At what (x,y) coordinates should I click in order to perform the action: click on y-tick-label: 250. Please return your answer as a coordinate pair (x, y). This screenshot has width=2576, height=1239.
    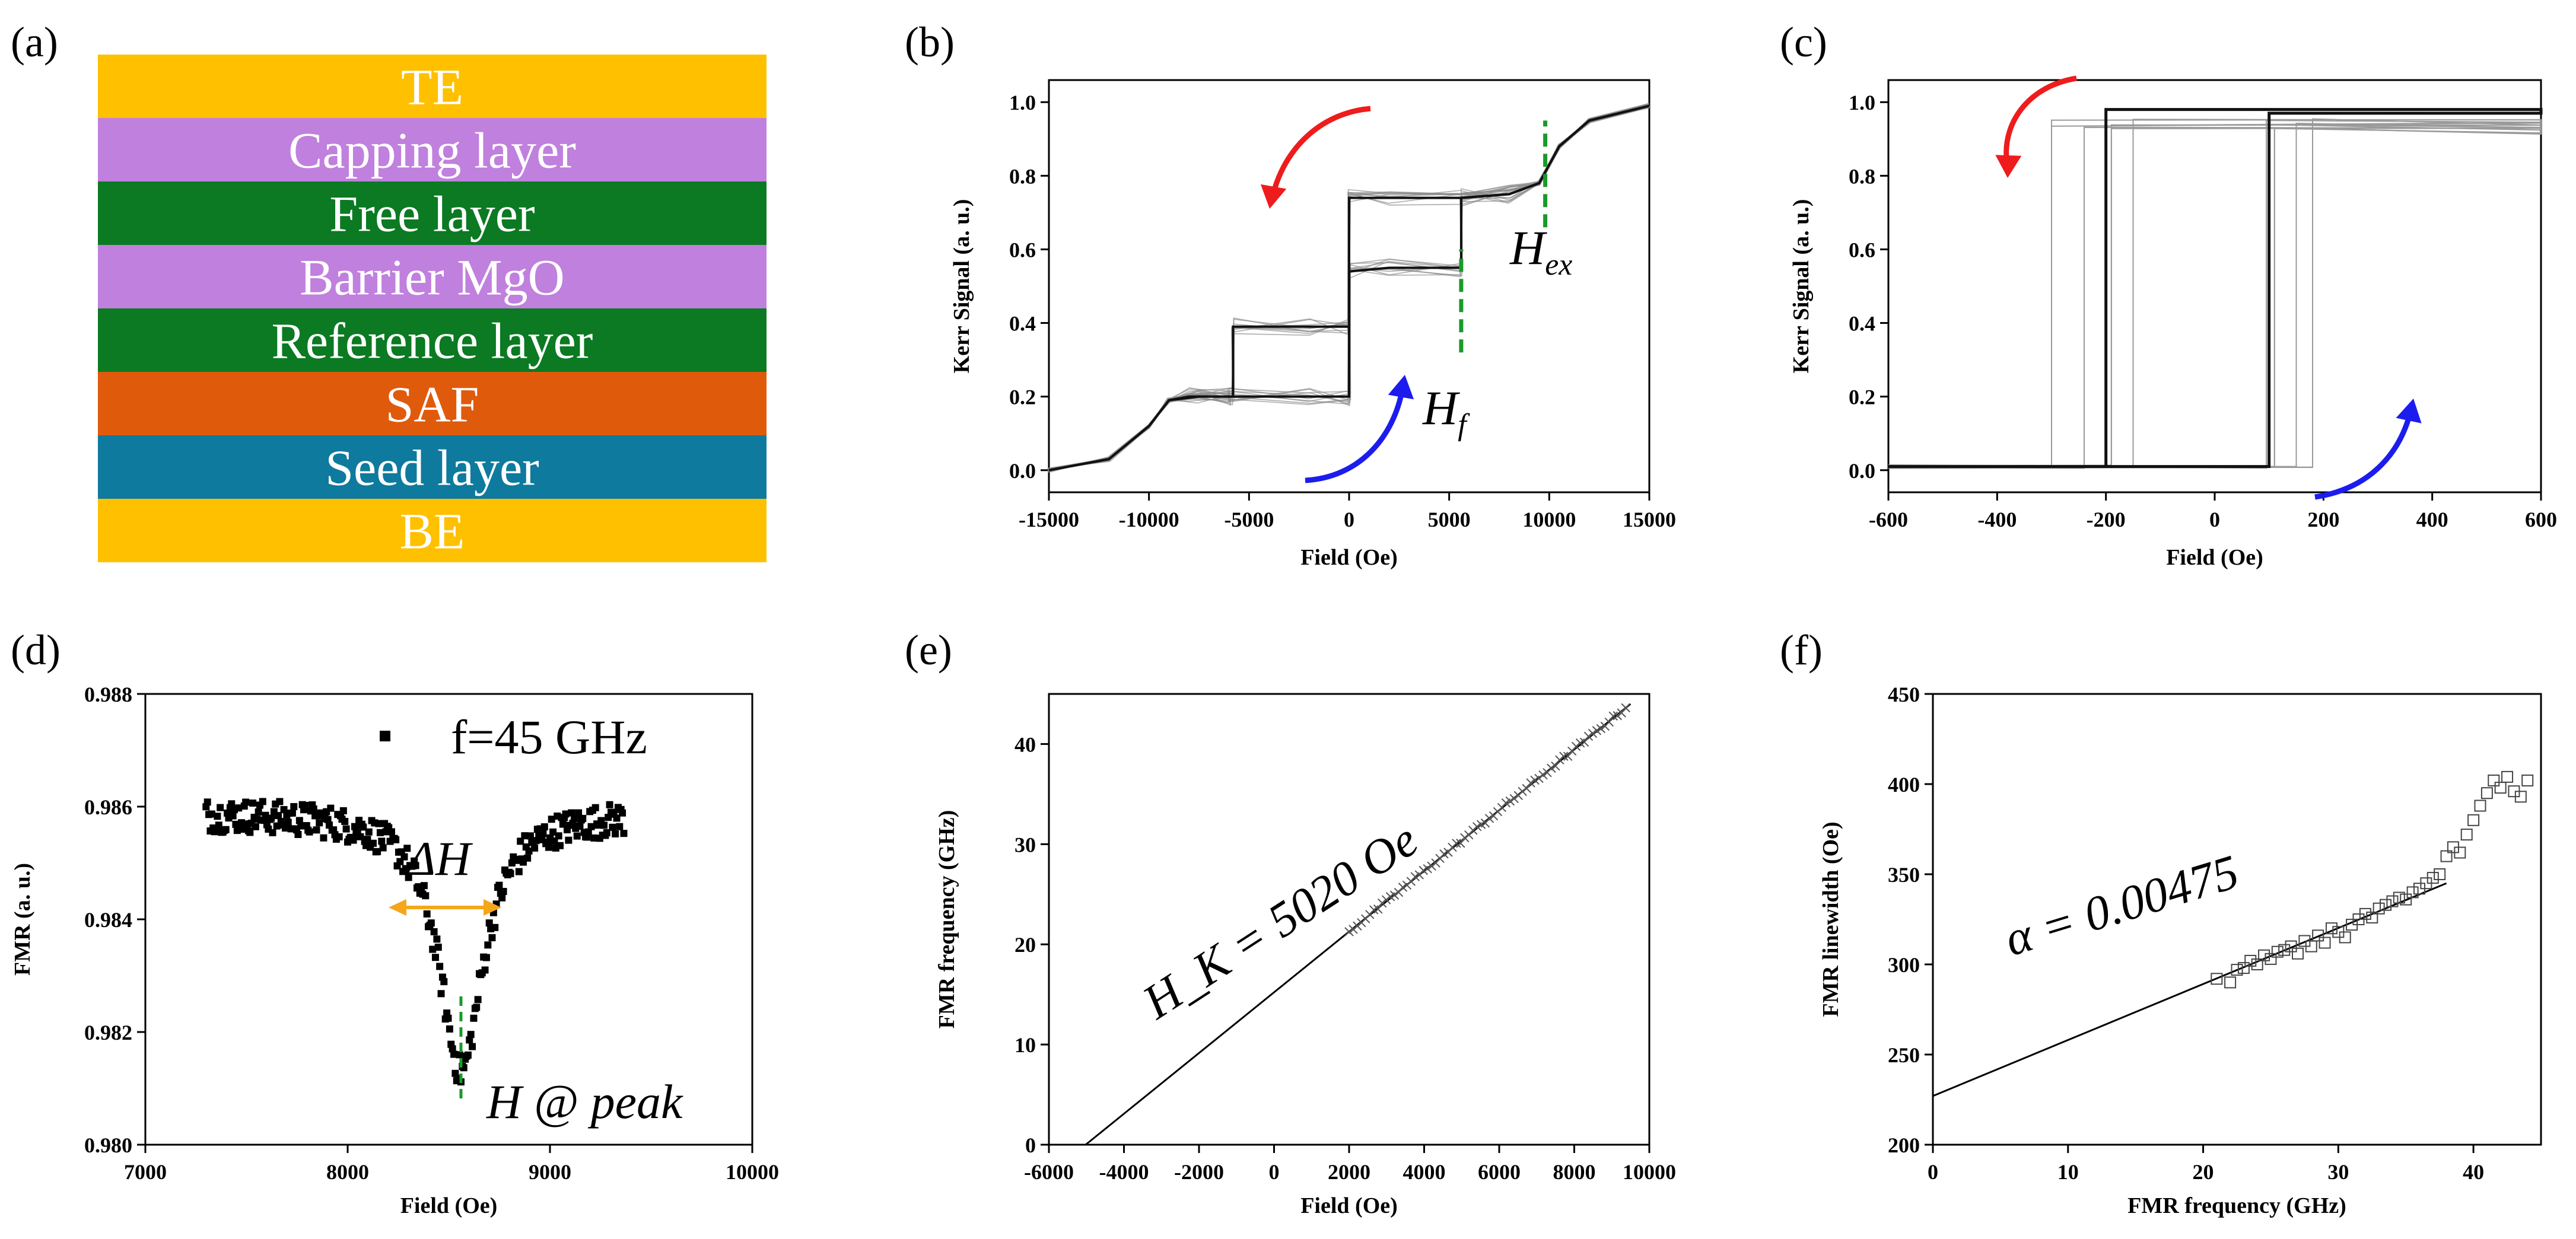
    Looking at the image, I should click on (1904, 1055).